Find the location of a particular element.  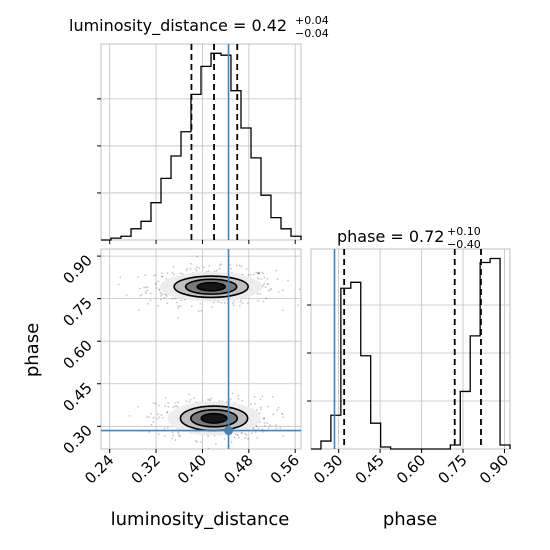

histogram-steps is located at coordinates (201, 146).